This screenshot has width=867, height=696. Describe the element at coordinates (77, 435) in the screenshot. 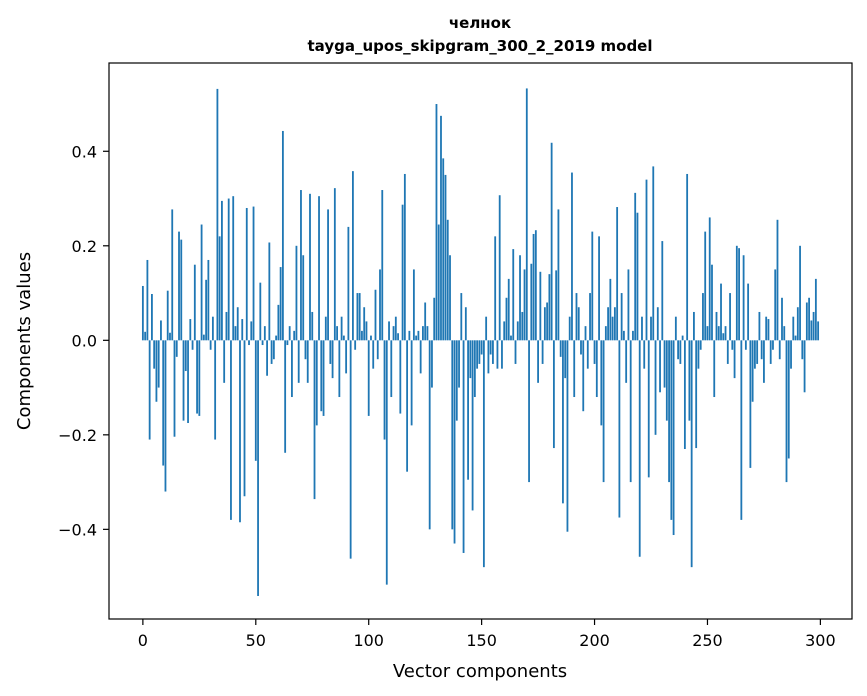

I see `y-tick-label: −0.2` at that location.